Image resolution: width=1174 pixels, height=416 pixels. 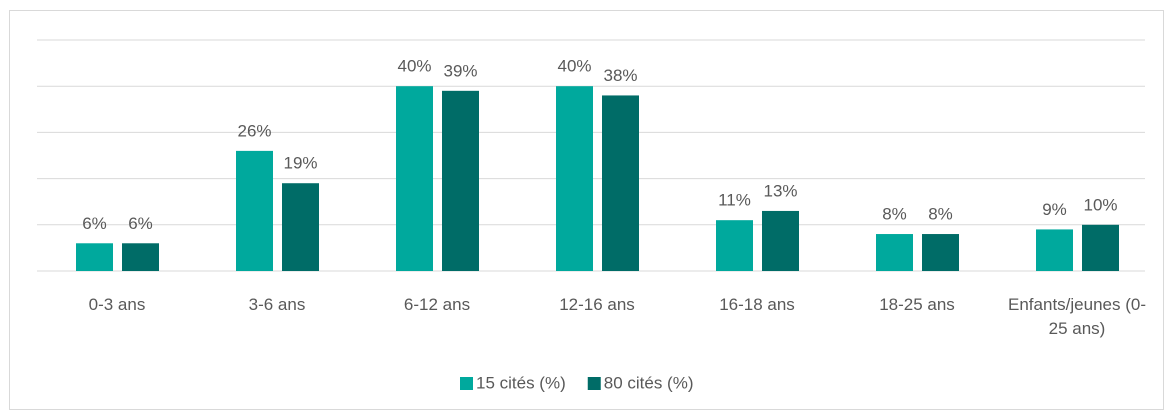 What do you see at coordinates (780, 190) in the screenshot?
I see `data-label: 13%` at bounding box center [780, 190].